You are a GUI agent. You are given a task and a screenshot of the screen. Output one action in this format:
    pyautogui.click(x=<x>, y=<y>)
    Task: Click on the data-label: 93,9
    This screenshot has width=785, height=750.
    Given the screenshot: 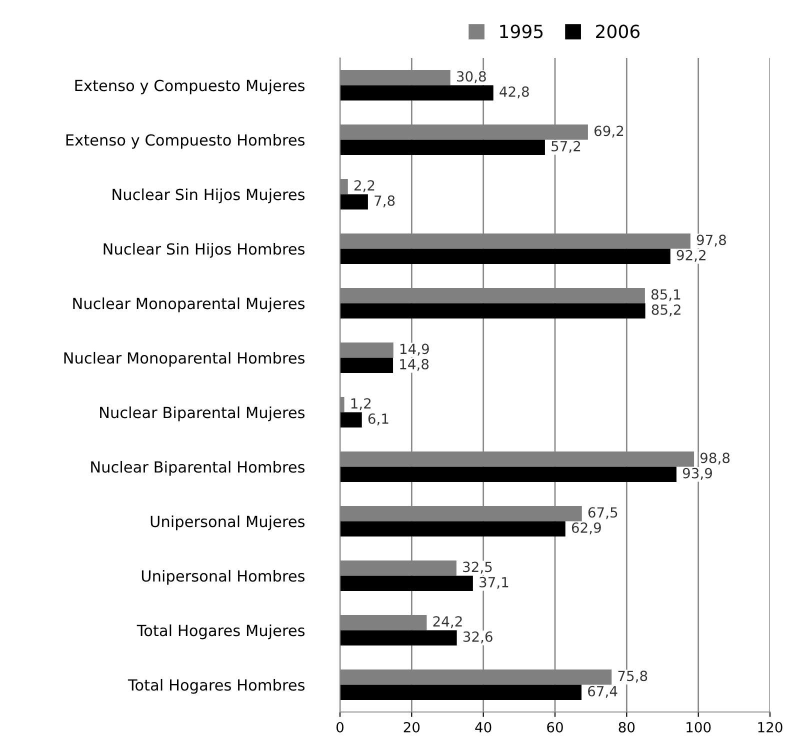 What is the action you would take?
    pyautogui.click(x=697, y=474)
    